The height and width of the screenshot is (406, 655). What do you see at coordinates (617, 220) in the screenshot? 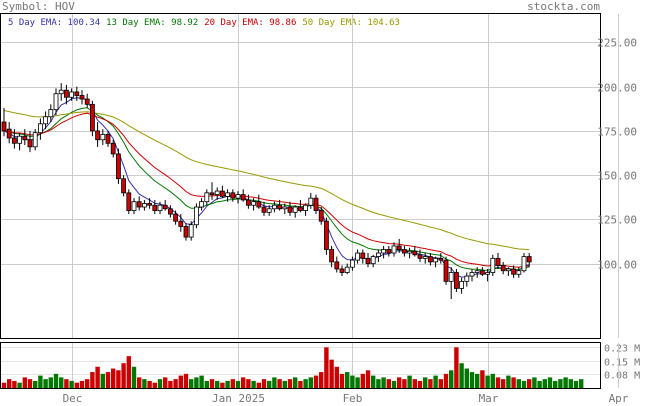
I see `price-tick-label: 125.00` at bounding box center [617, 220].